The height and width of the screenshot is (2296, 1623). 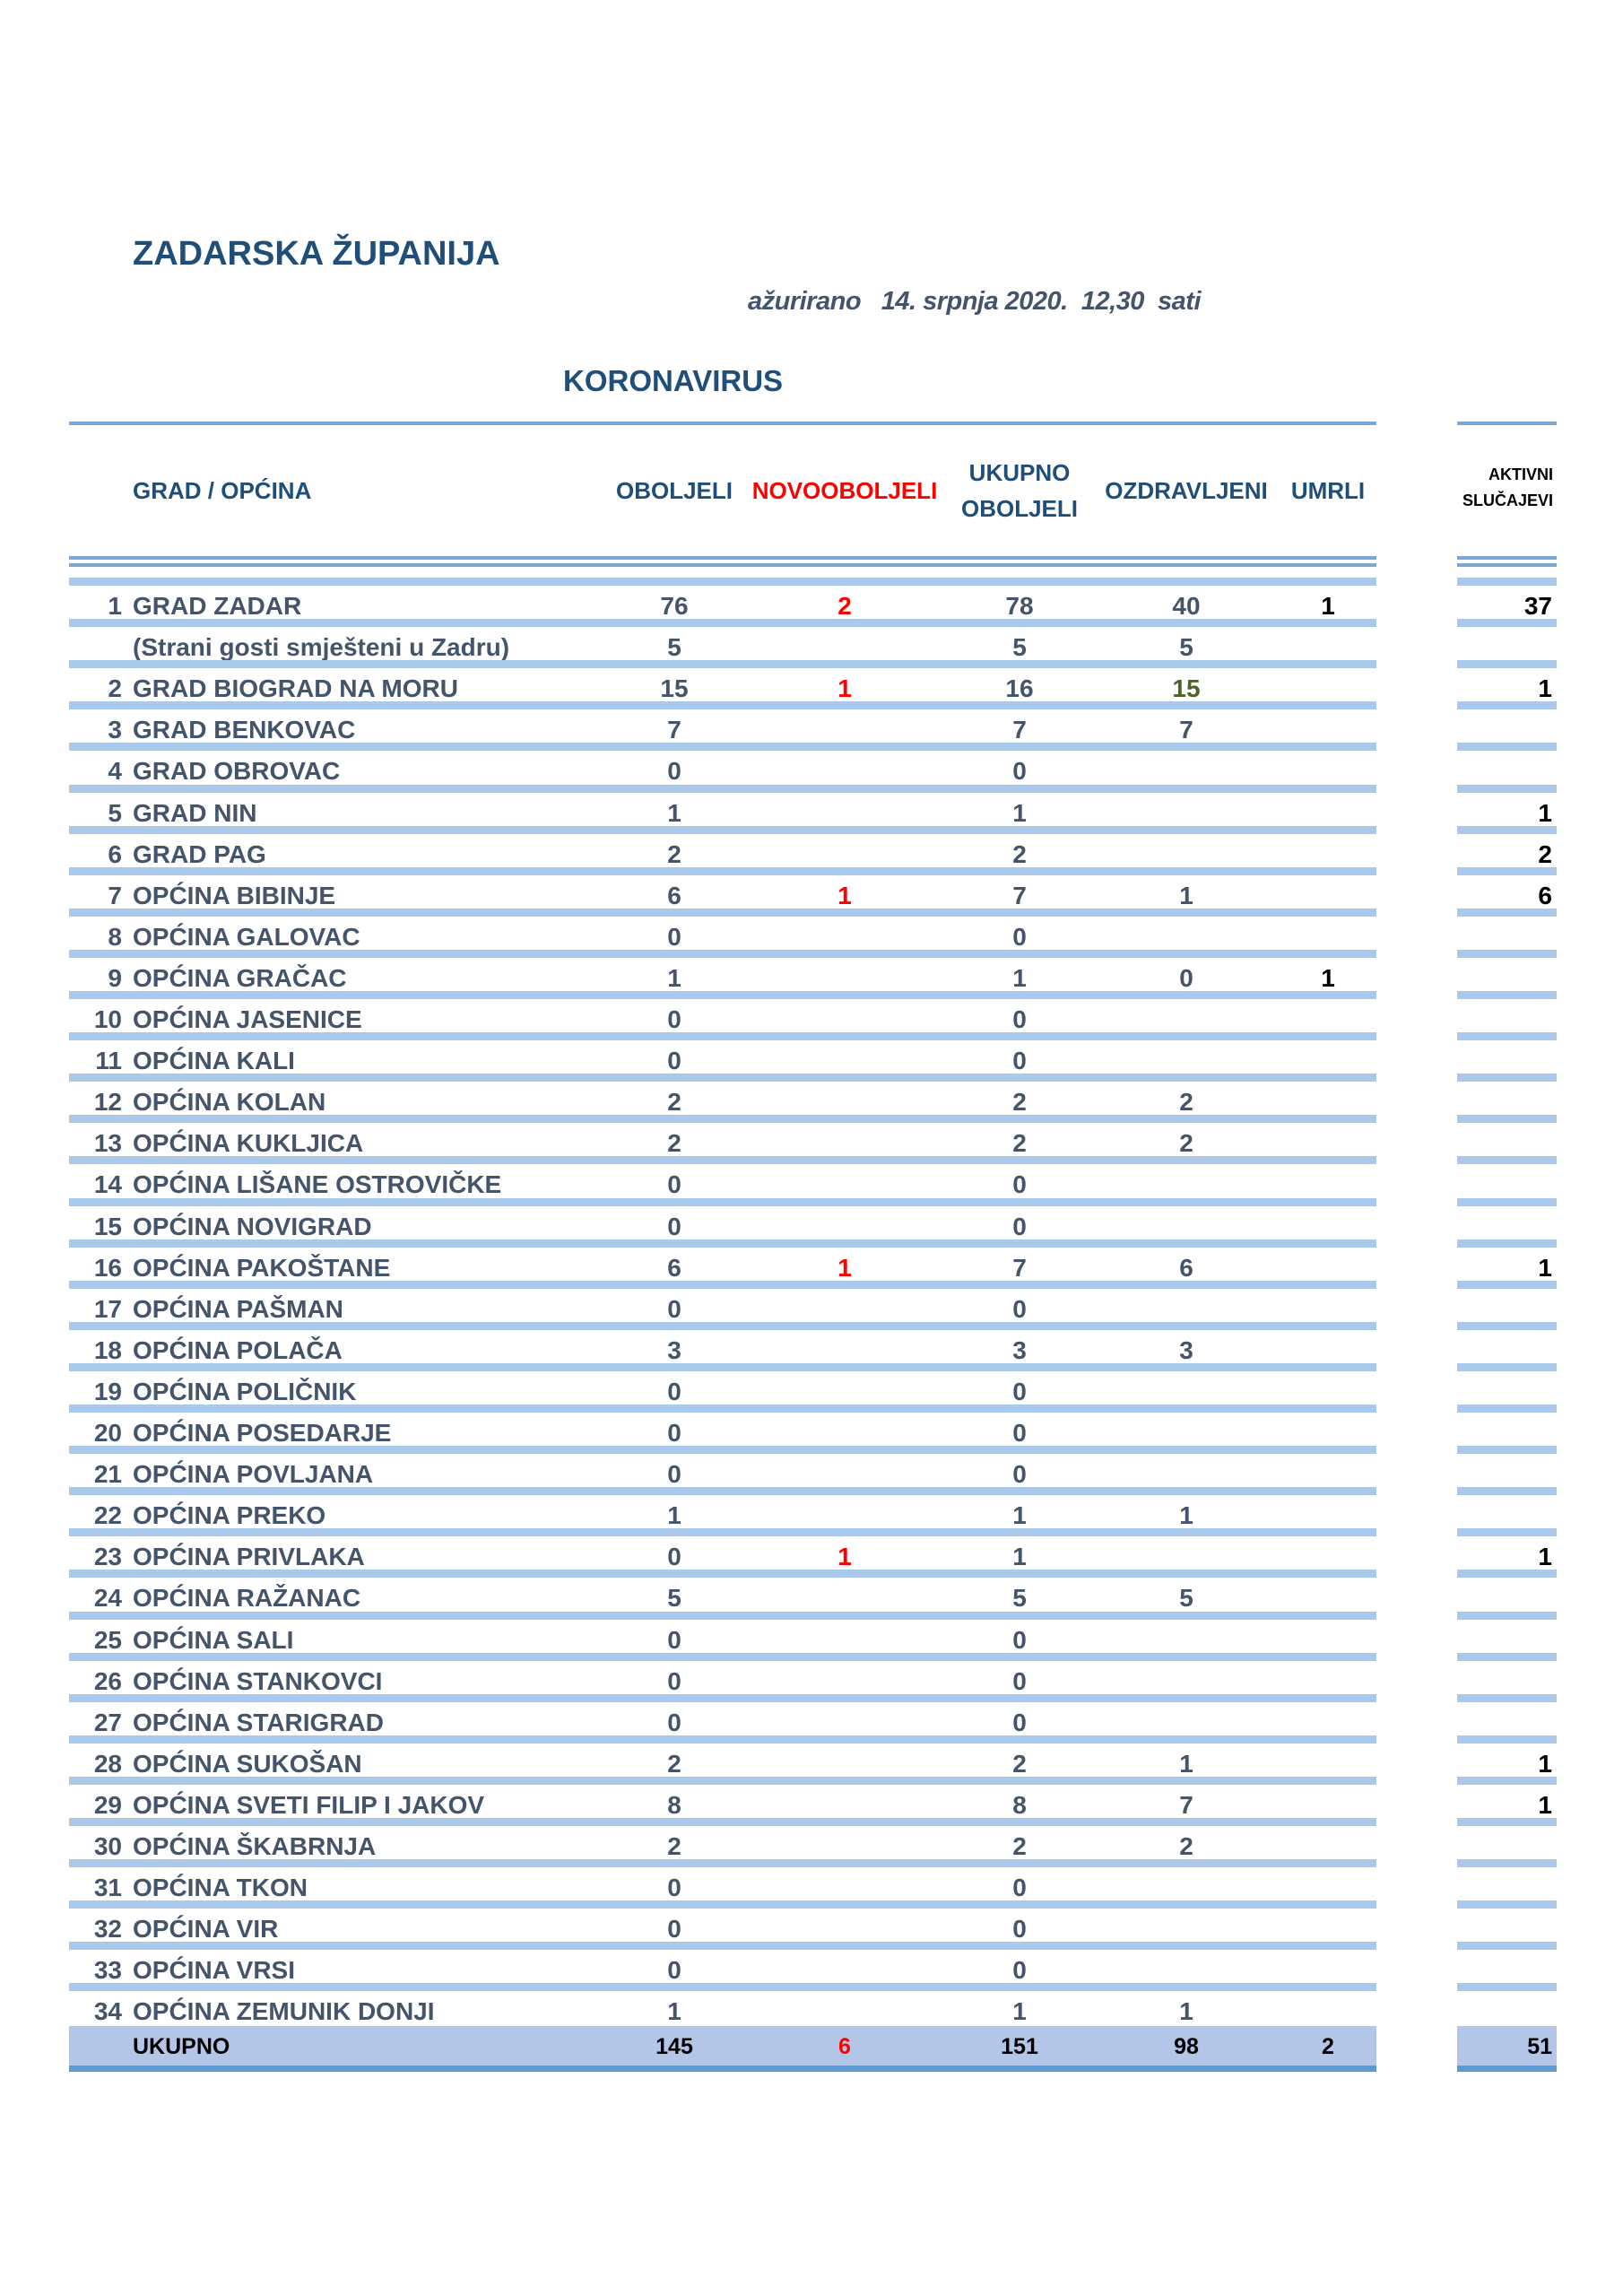 What do you see at coordinates (115, 730) in the screenshot?
I see `row-number: 3` at bounding box center [115, 730].